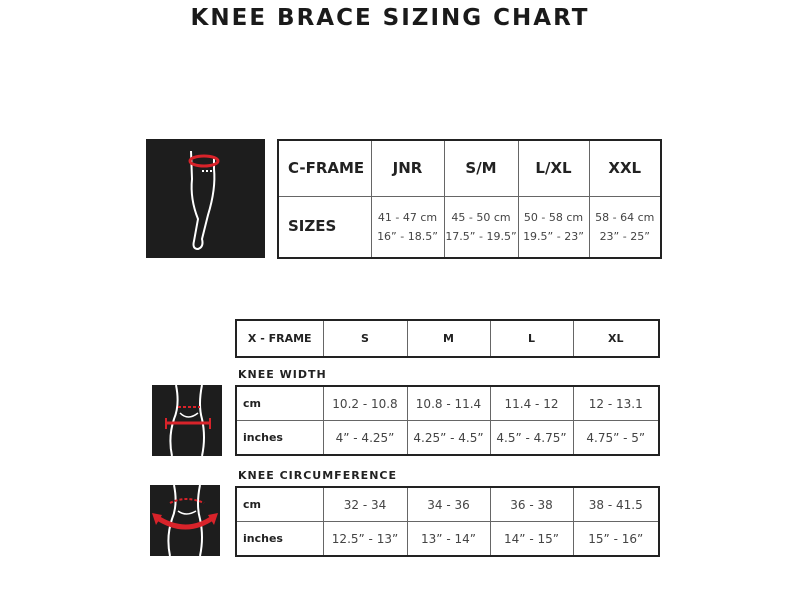  What do you see at coordinates (481, 236) in the screenshot?
I see `inch-value: 17.5” - 19.5”` at bounding box center [481, 236].